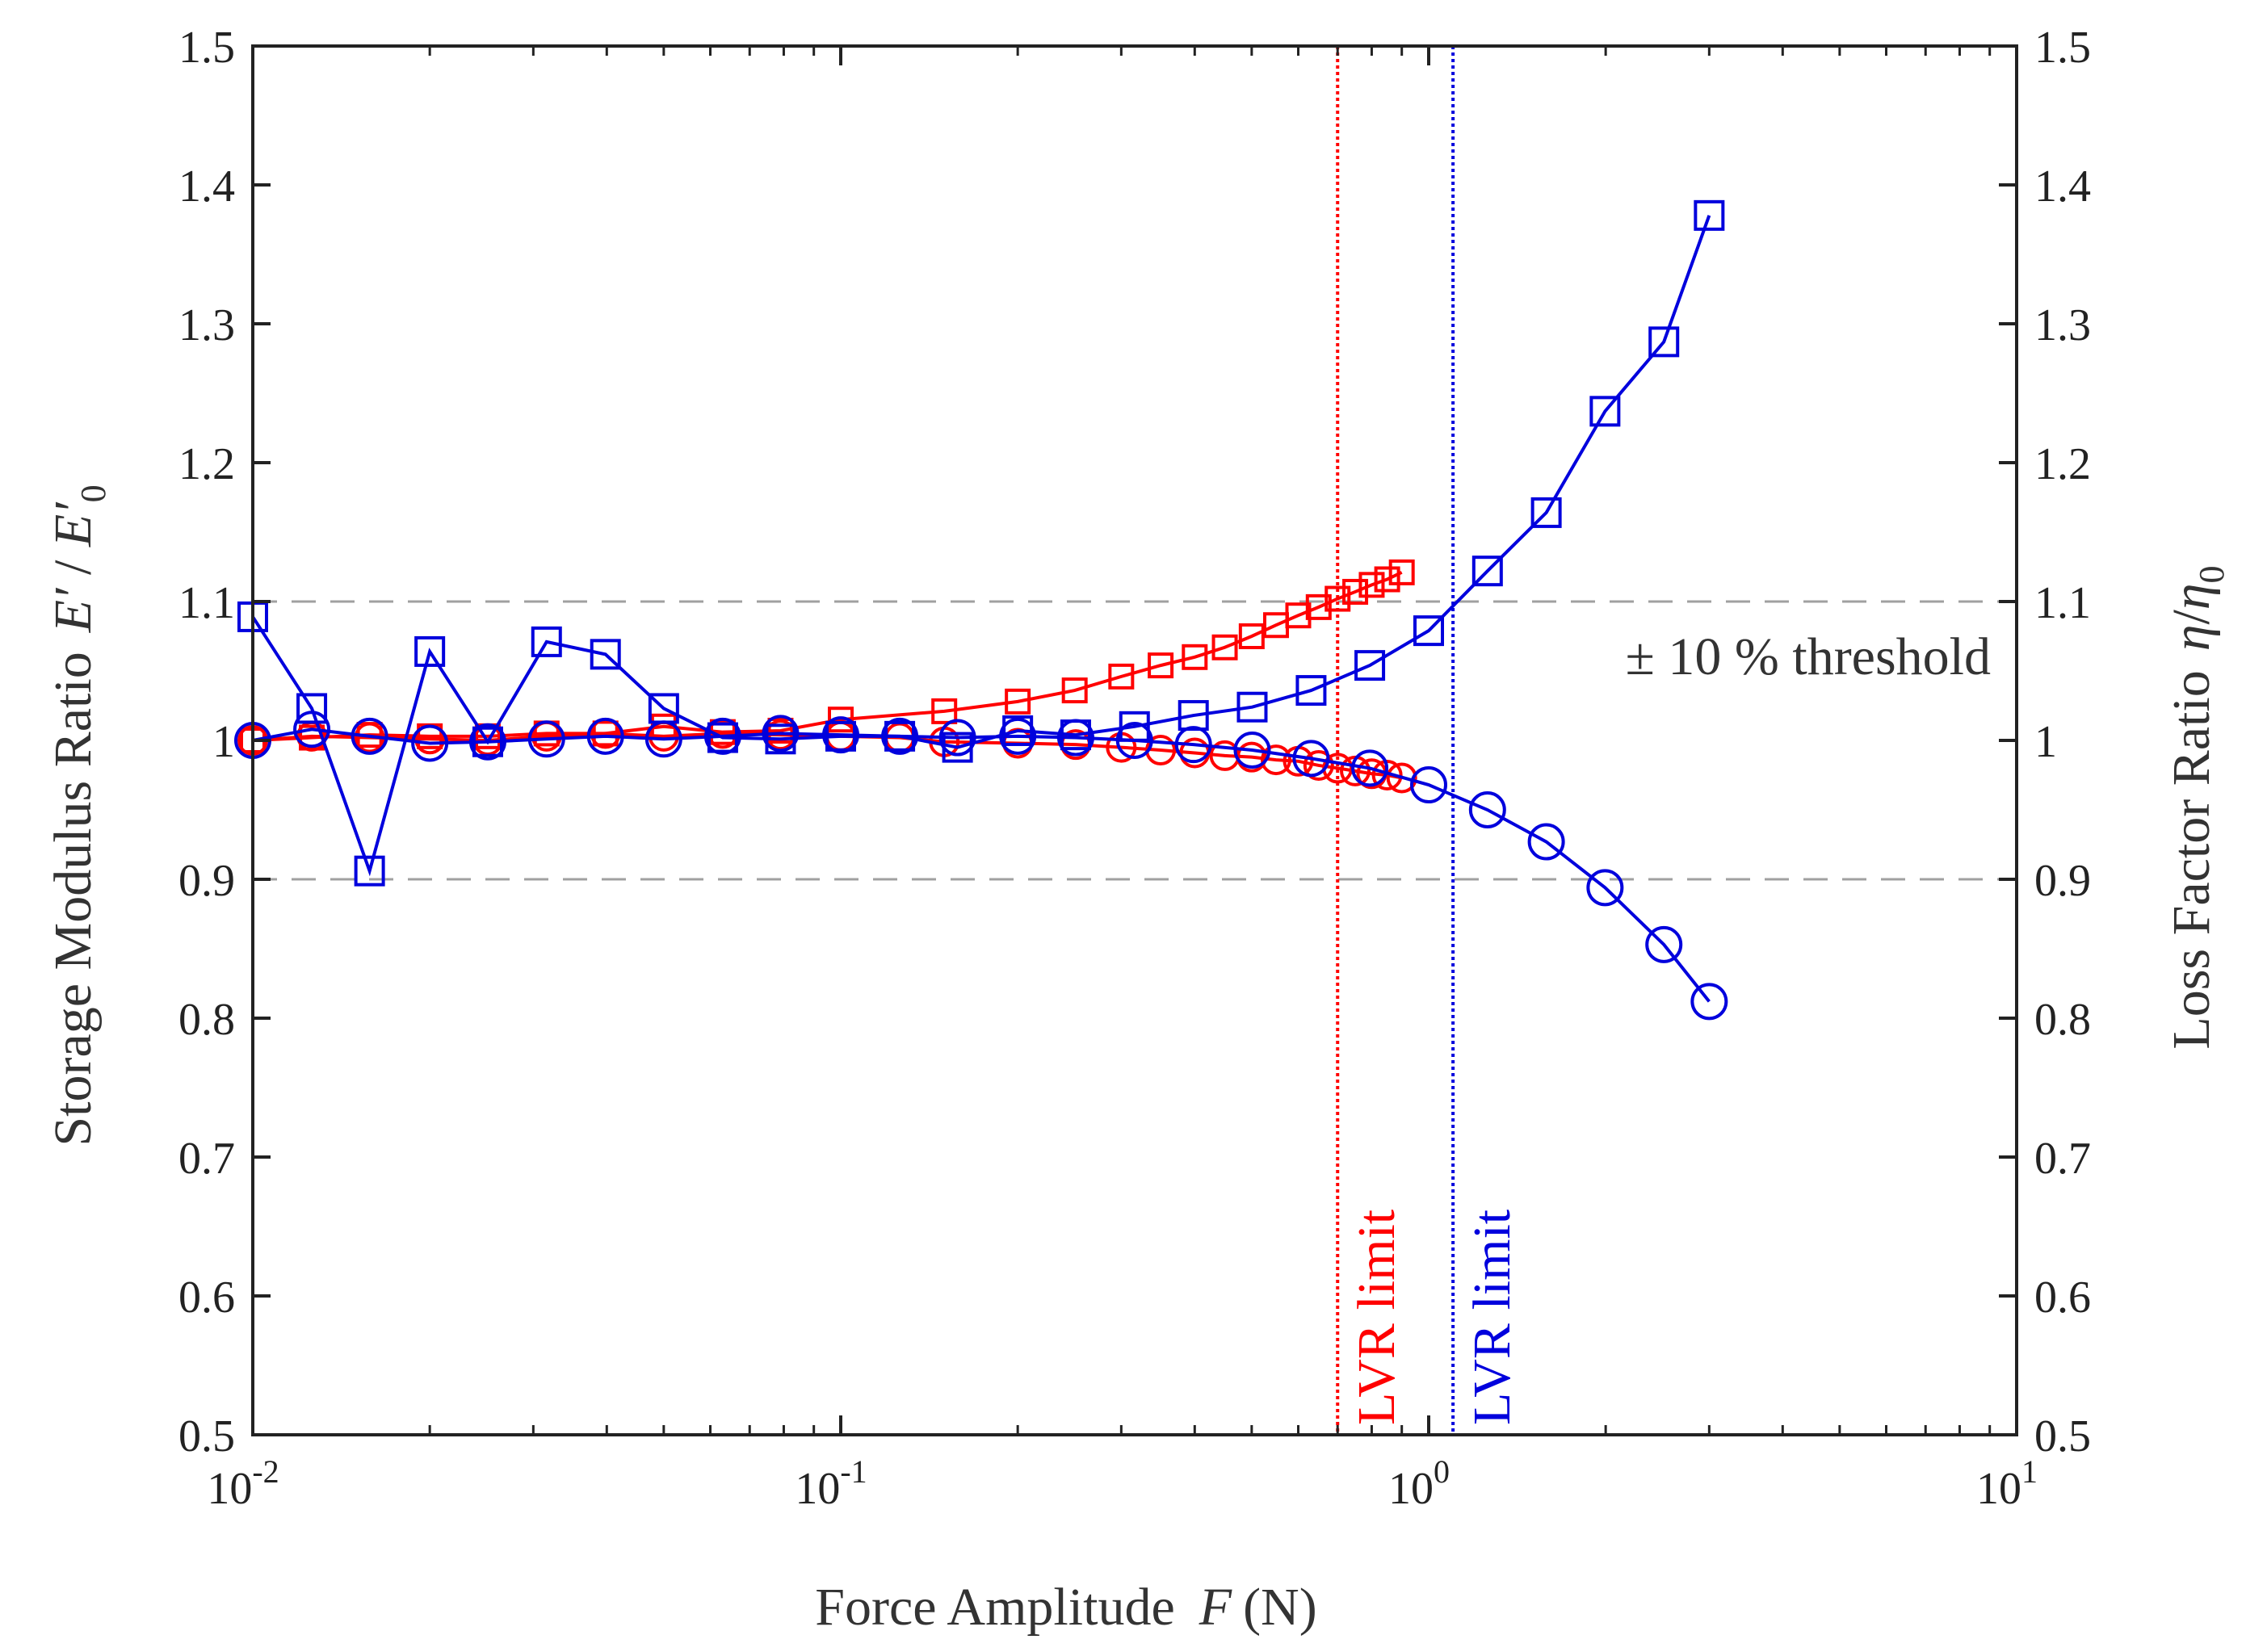  What do you see at coordinates (1280, 1607) in the screenshot?
I see `x-axis-unit: (N)` at bounding box center [1280, 1607].